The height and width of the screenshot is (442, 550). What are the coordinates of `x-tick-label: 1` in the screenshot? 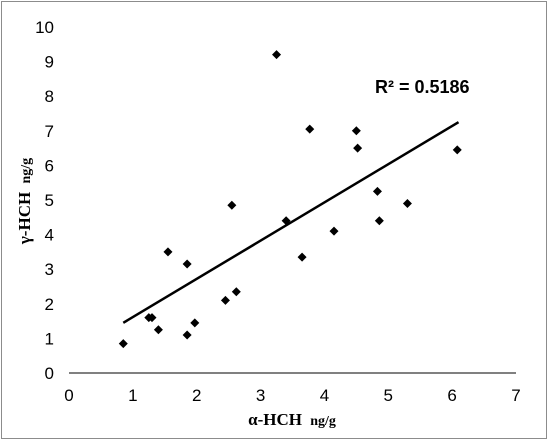 It's located at (132, 395).